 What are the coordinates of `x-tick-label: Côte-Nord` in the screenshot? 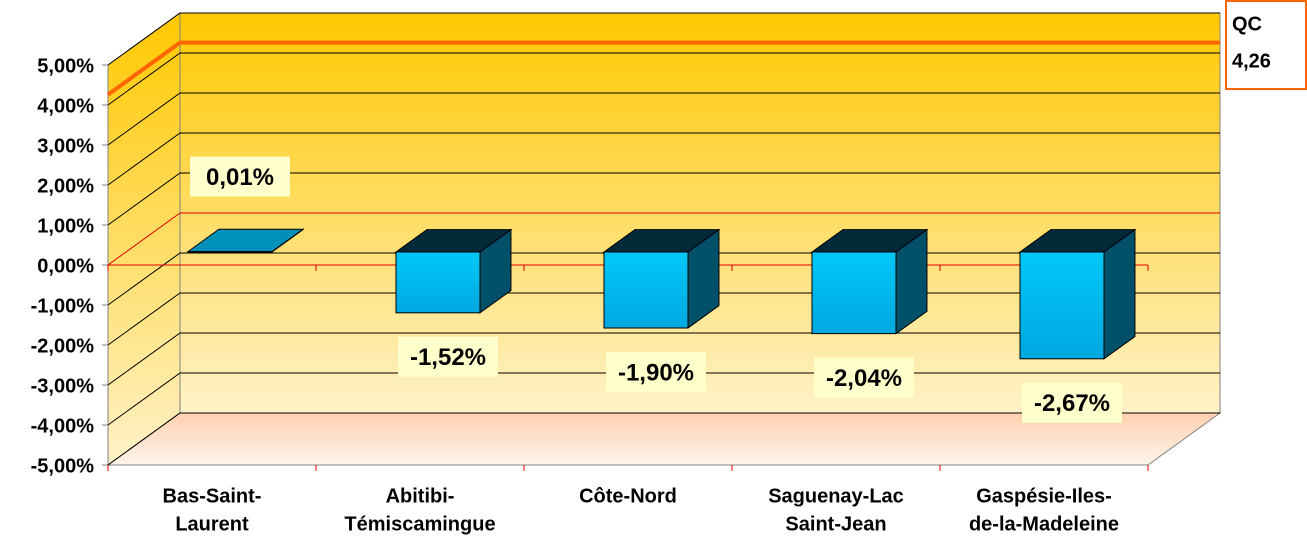 It's located at (628, 496).